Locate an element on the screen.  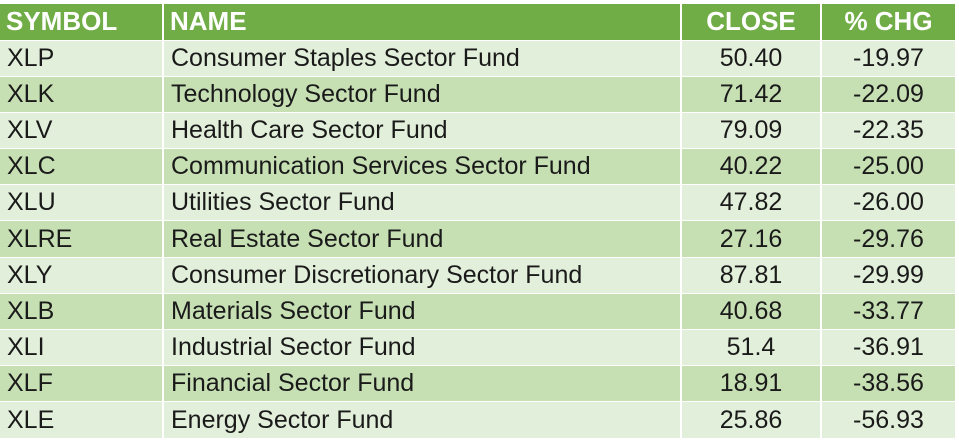
cell-name: Energy Sector Fund is located at coordinates (422, 420).